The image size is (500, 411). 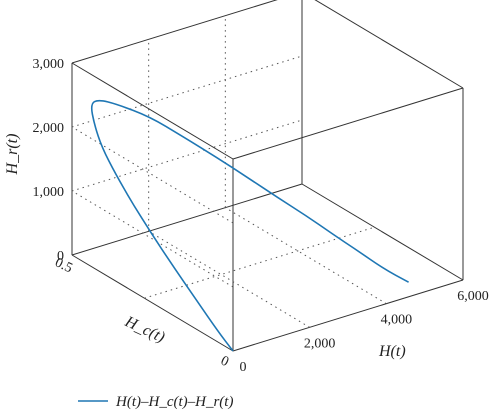 I want to click on z-tick-label: 1,000, so click(x=49, y=192).